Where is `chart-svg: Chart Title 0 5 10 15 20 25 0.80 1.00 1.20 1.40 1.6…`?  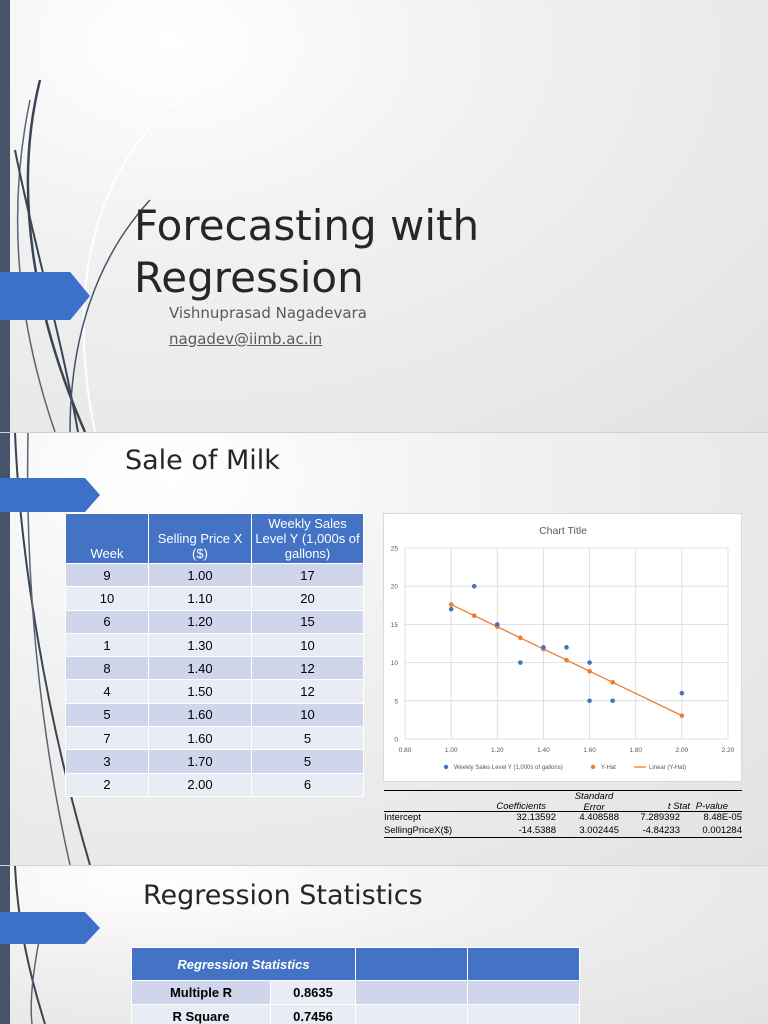 chart-svg: Chart Title 0 5 10 15 20 25 0.80 1.00 1.20 1.40 1.6… is located at coordinates (563, 648).